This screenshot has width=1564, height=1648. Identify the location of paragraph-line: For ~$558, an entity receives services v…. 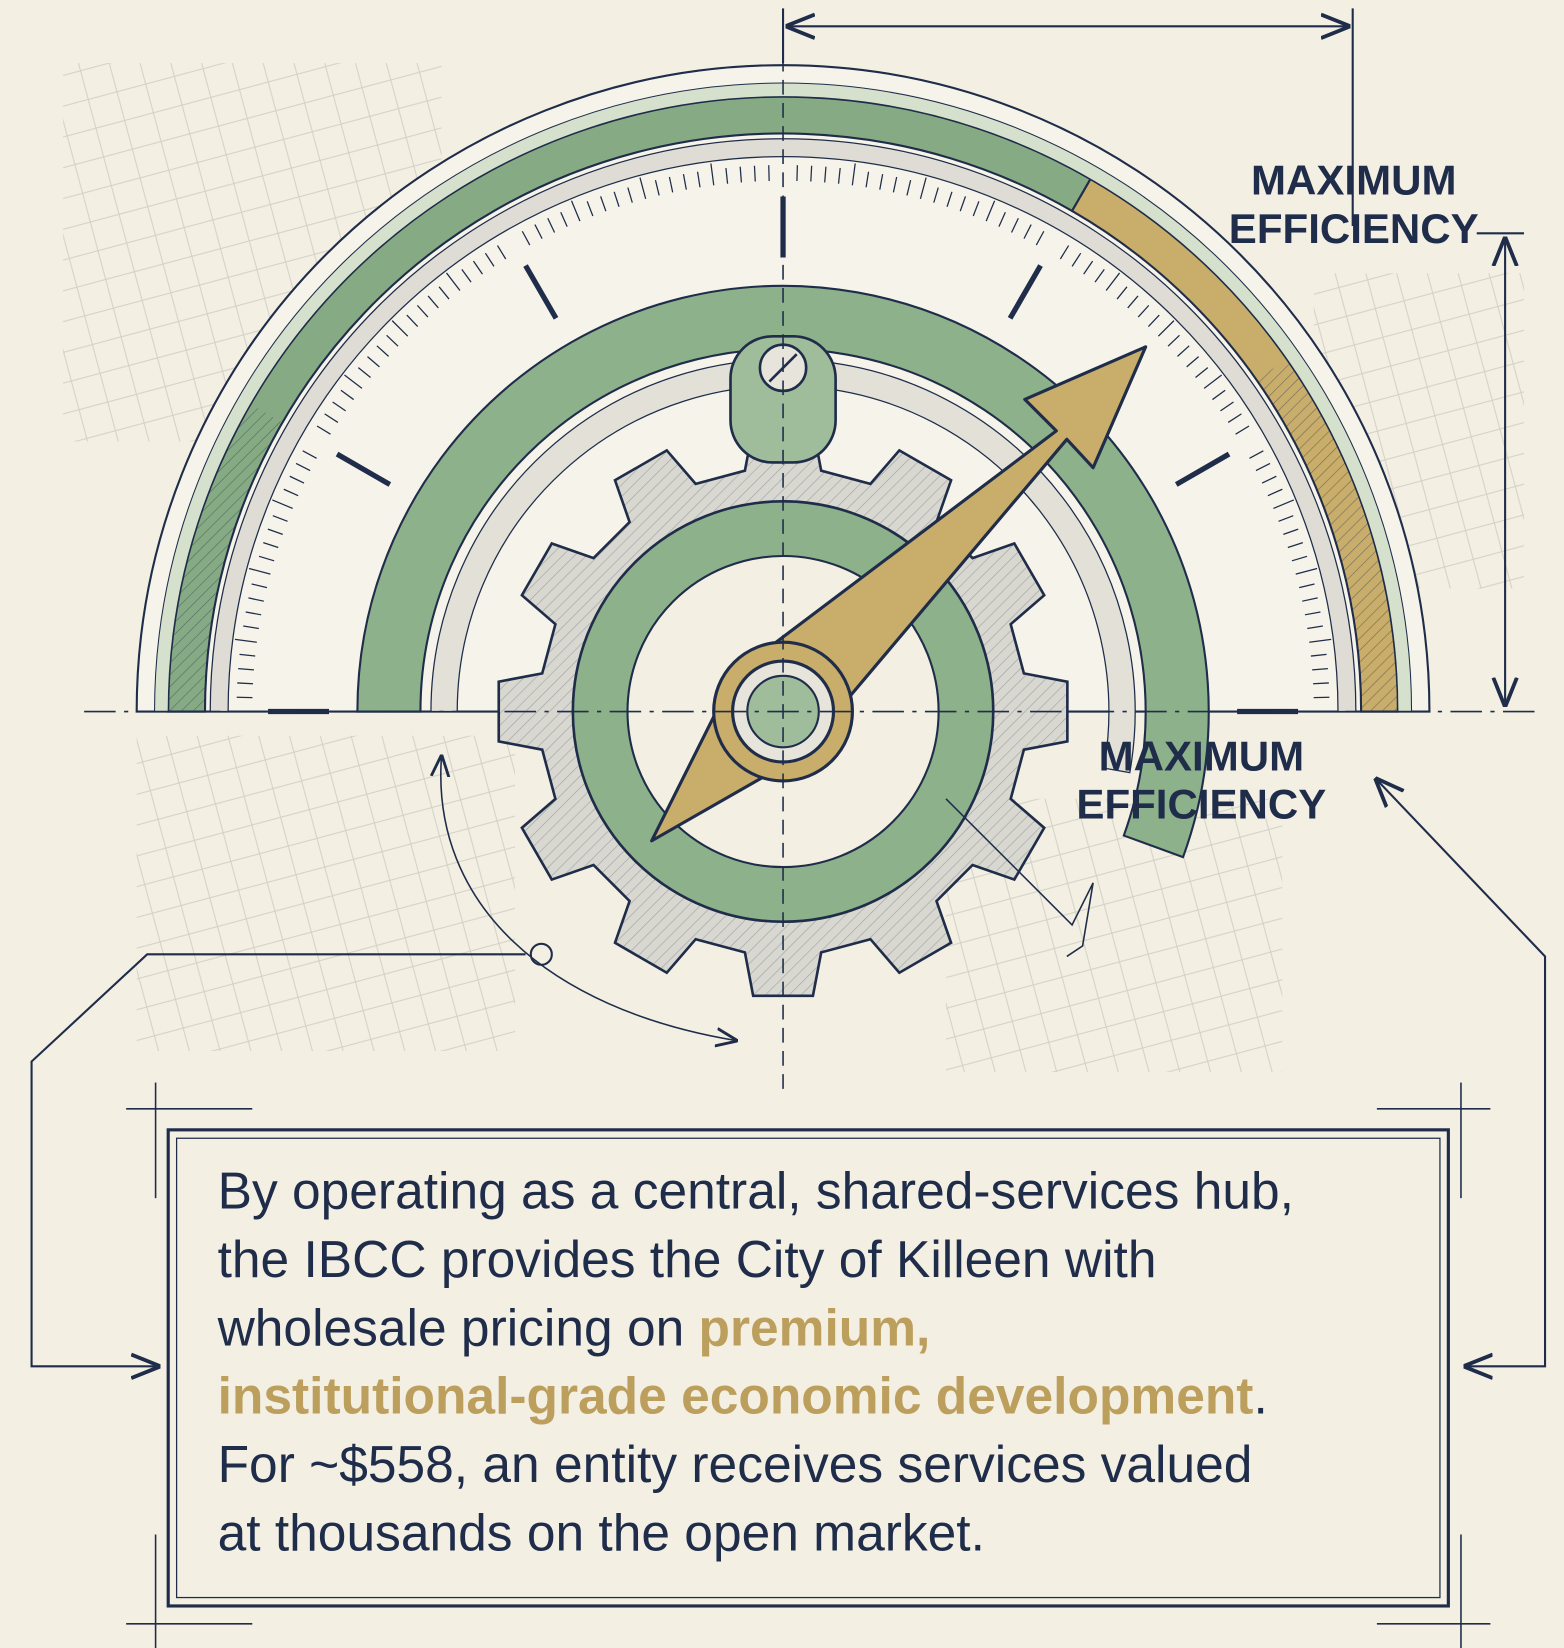
(735, 1464).